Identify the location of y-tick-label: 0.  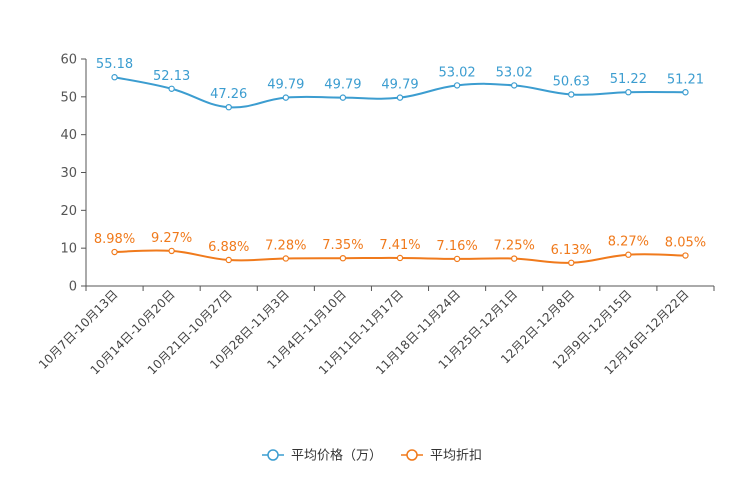
(73, 287).